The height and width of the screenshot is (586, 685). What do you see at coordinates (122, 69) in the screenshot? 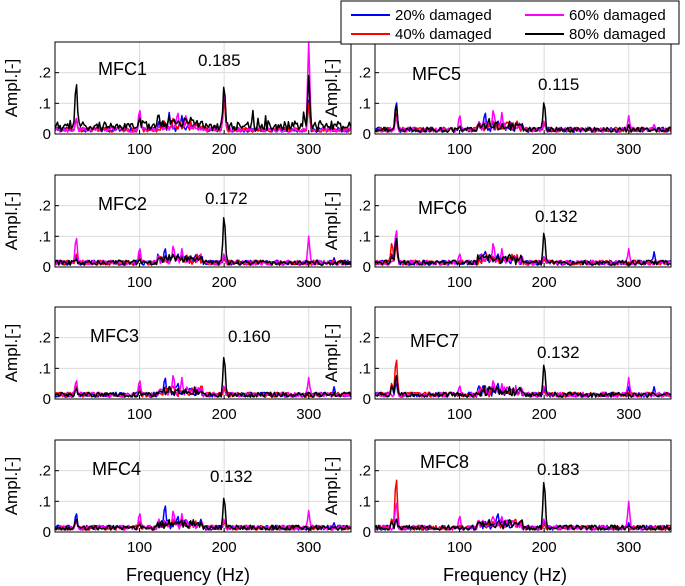
I see `panel-title-mfc1: MFC1` at bounding box center [122, 69].